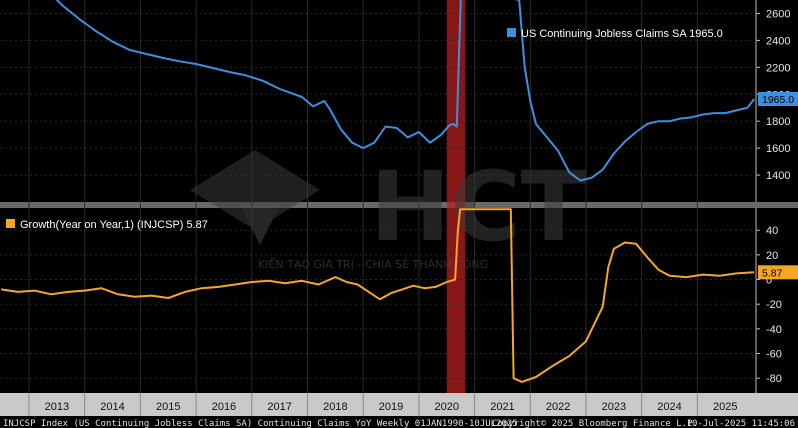 The height and width of the screenshot is (428, 798). I want to click on legend-swatch-growth, so click(10, 223).